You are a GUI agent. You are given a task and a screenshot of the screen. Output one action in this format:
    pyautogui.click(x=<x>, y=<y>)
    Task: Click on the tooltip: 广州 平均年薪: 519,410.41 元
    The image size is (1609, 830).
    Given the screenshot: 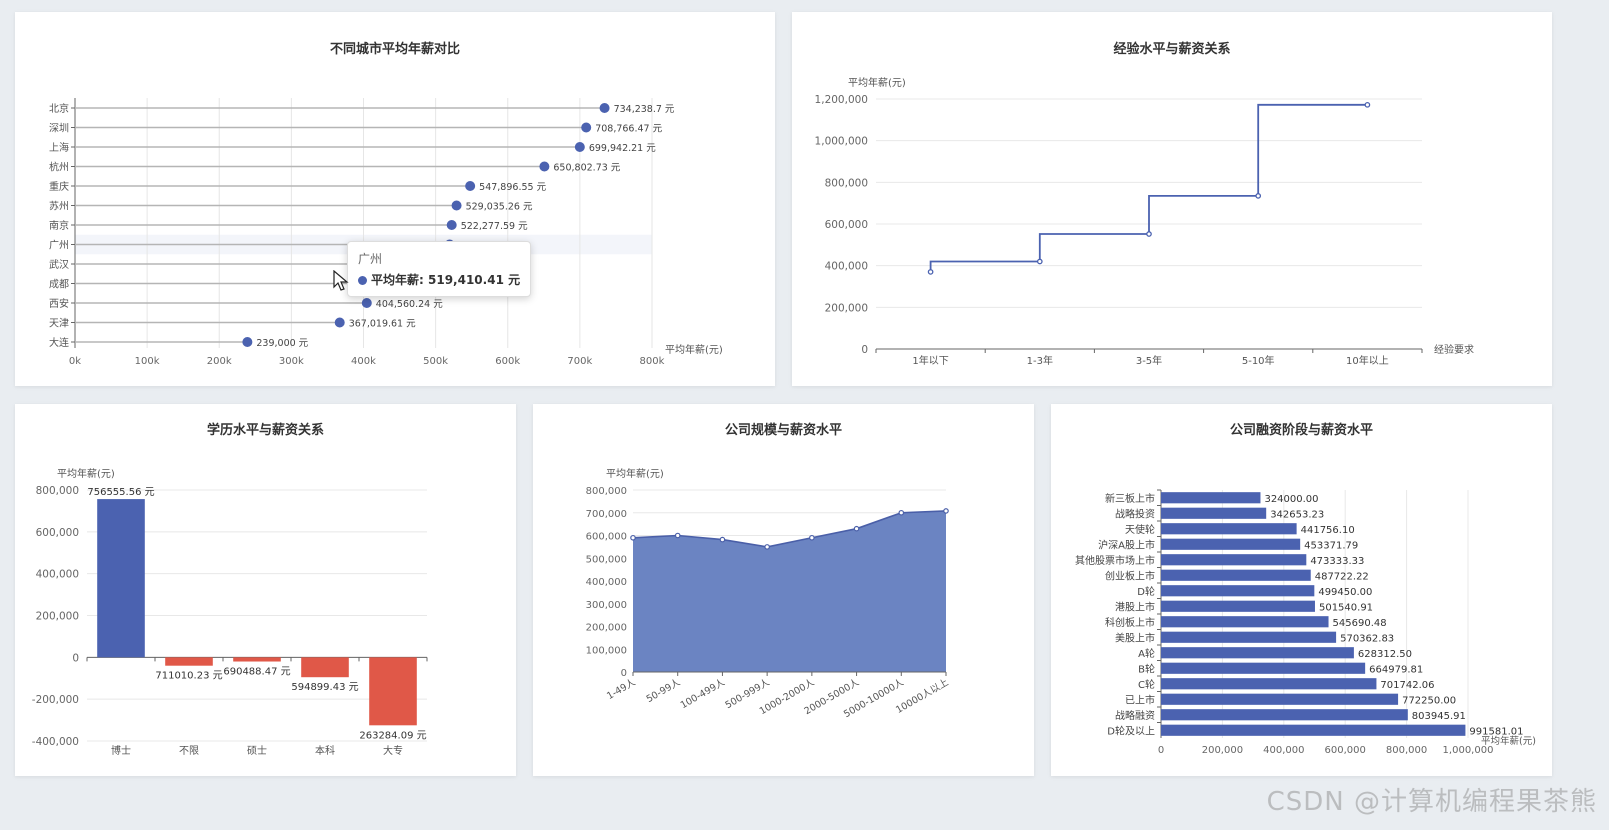 What is the action you would take?
    pyautogui.click(x=439, y=269)
    